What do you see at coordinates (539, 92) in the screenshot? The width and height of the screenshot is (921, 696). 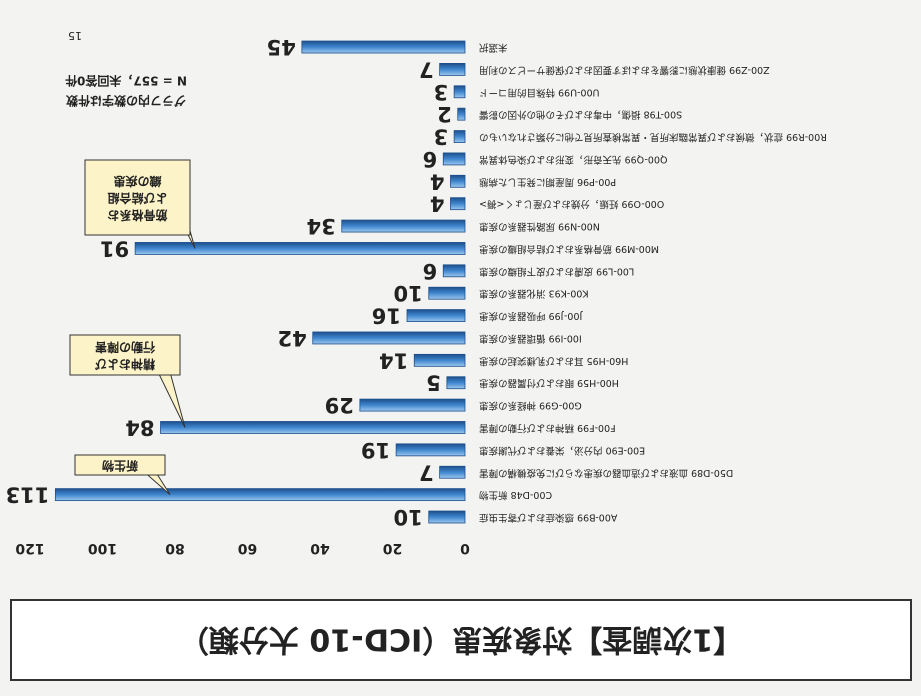 I see `category-label: U00-U99 特殊目的用コード` at bounding box center [539, 92].